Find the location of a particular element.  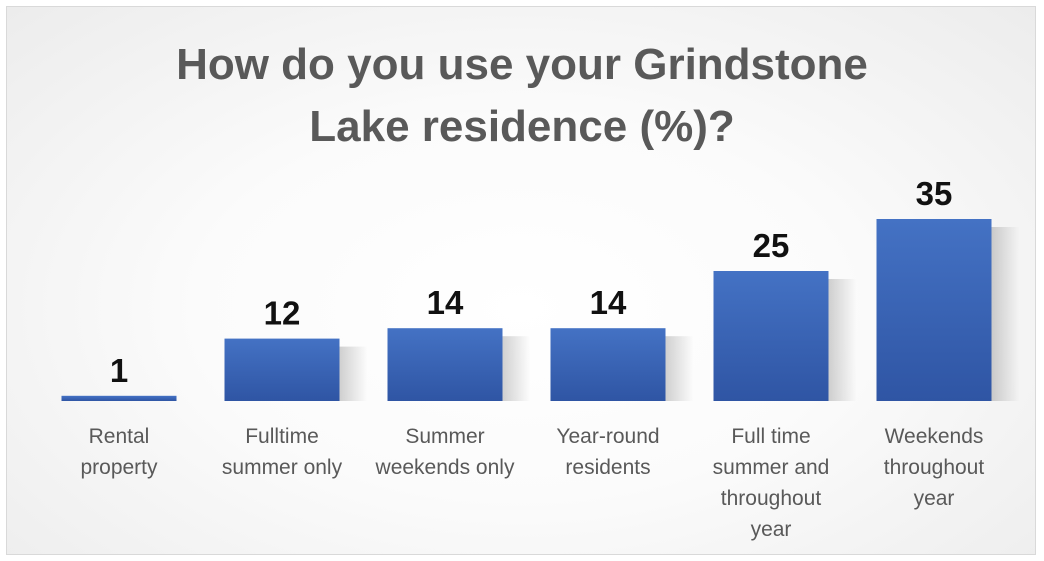

data-label: 25 is located at coordinates (771, 245).